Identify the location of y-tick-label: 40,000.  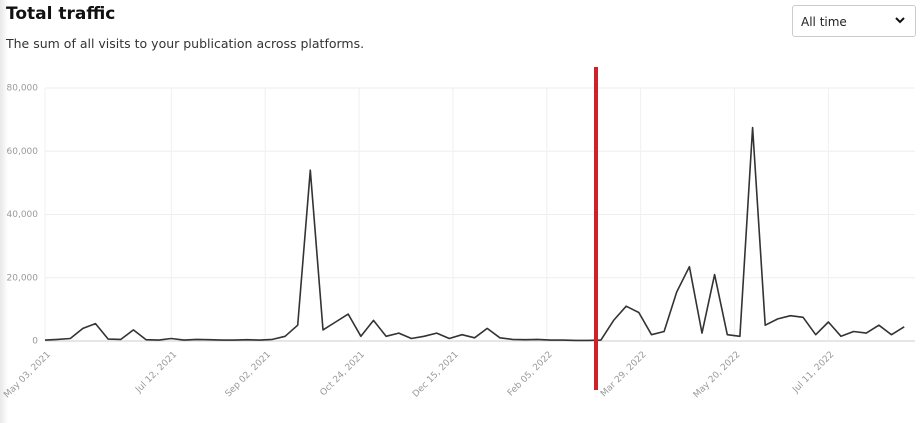
(23, 215).